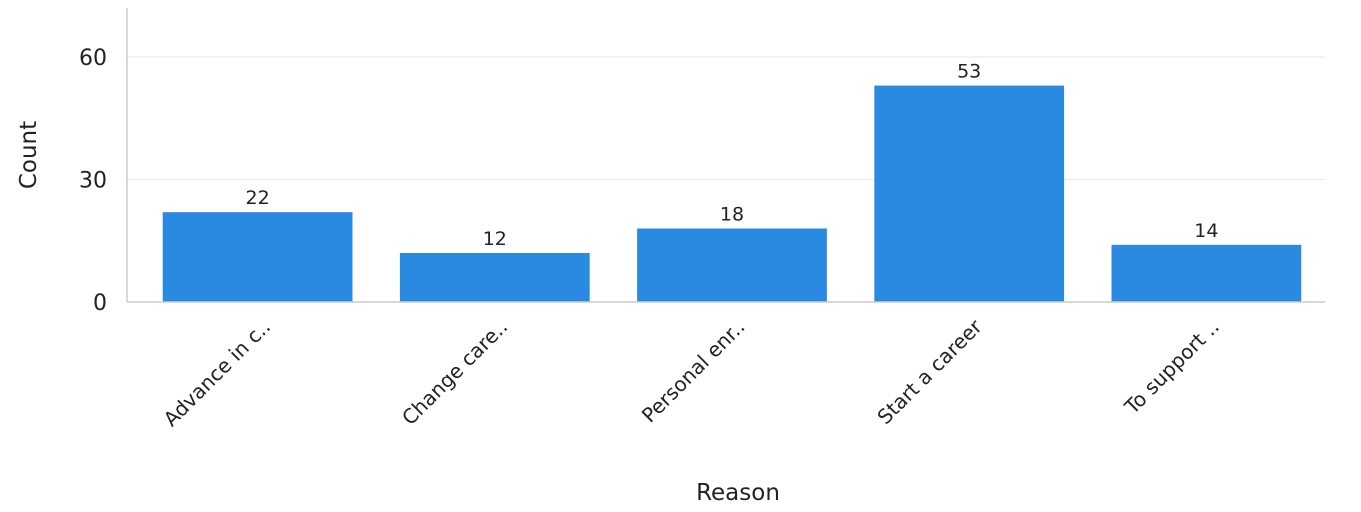  What do you see at coordinates (929, 371) in the screenshot?
I see `x-tick-label: Start a career` at bounding box center [929, 371].